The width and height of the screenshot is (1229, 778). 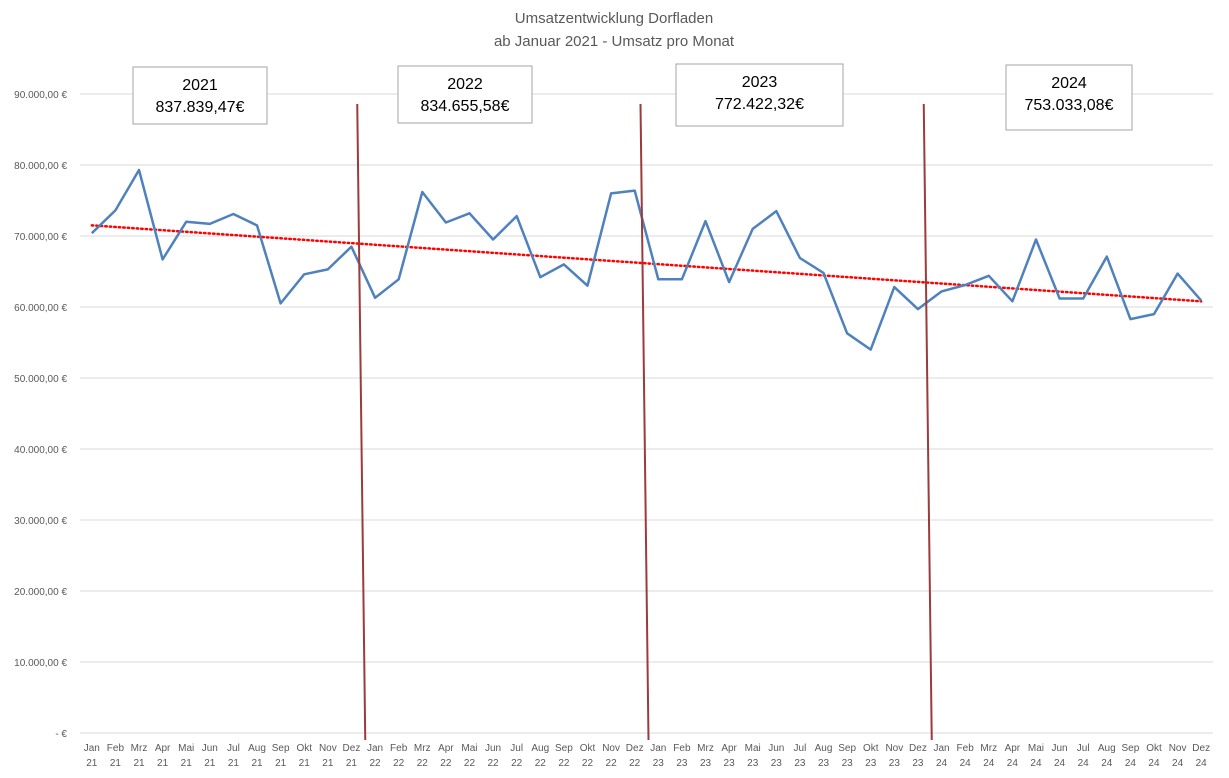 I want to click on chart-subtitle: ab Januar 2021 - Umsatz pro Monat, so click(x=614, y=41).